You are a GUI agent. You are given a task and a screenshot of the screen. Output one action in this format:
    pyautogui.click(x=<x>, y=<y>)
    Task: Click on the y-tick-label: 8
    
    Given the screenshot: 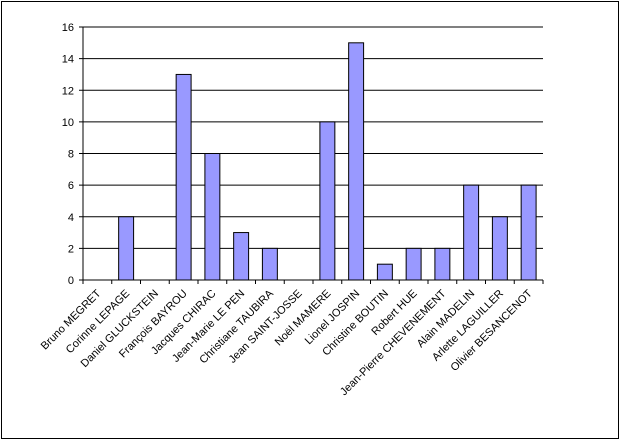 What is the action you would take?
    pyautogui.click(x=71, y=155)
    